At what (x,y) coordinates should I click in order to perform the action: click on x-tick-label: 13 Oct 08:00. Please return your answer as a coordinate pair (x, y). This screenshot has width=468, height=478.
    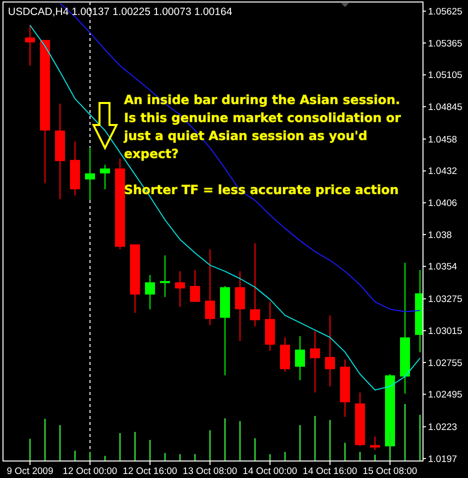
    Looking at the image, I should click on (210, 471).